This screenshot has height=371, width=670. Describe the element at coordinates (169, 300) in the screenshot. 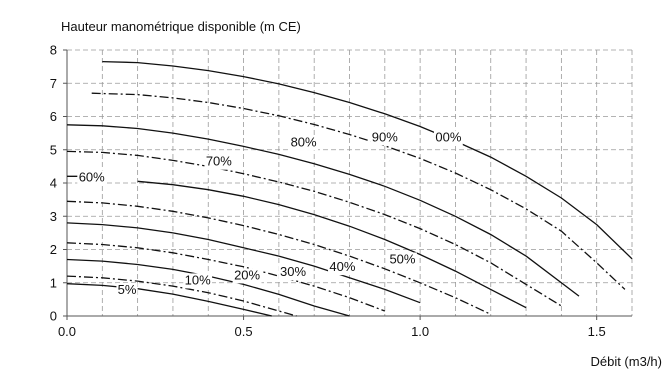

I see `curve-5pct` at that location.